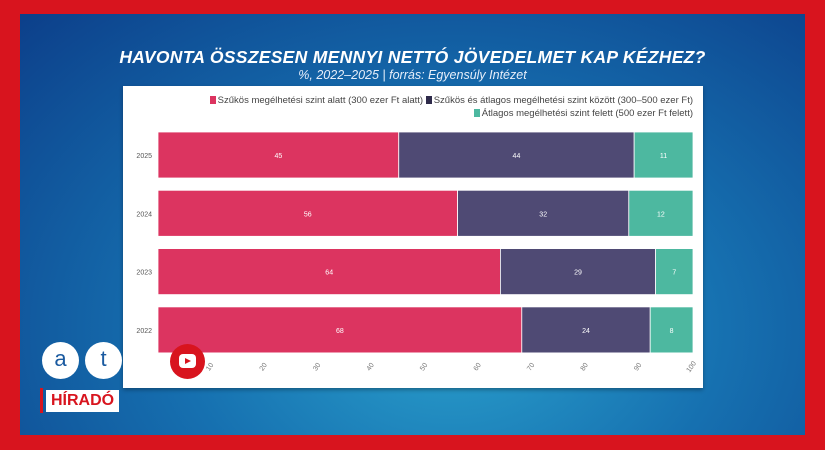  Describe the element at coordinates (578, 273) in the screenshot. I see `data-label: 29` at that location.